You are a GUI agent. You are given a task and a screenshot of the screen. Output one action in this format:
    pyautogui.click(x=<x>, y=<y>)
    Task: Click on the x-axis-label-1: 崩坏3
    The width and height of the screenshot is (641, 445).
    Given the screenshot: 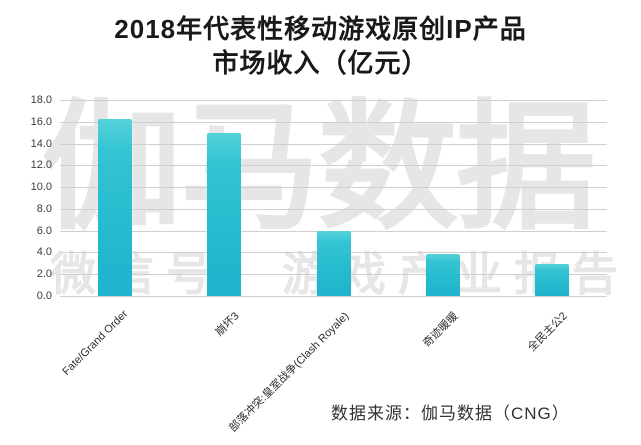 What is the action you would take?
    pyautogui.click(x=227, y=324)
    